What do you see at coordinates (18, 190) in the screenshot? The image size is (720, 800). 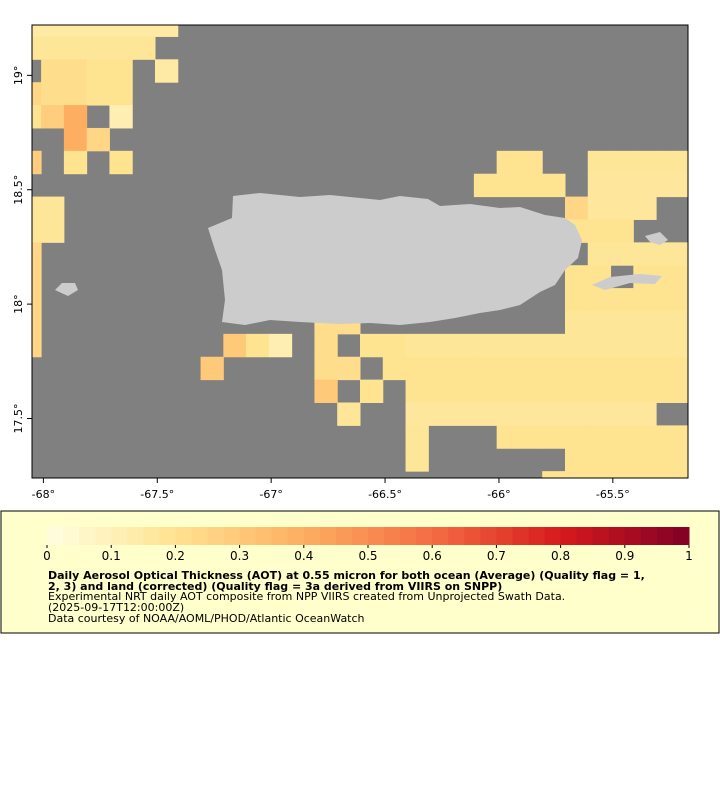 I see `y-tick-label: 18.5°` at bounding box center [18, 190].